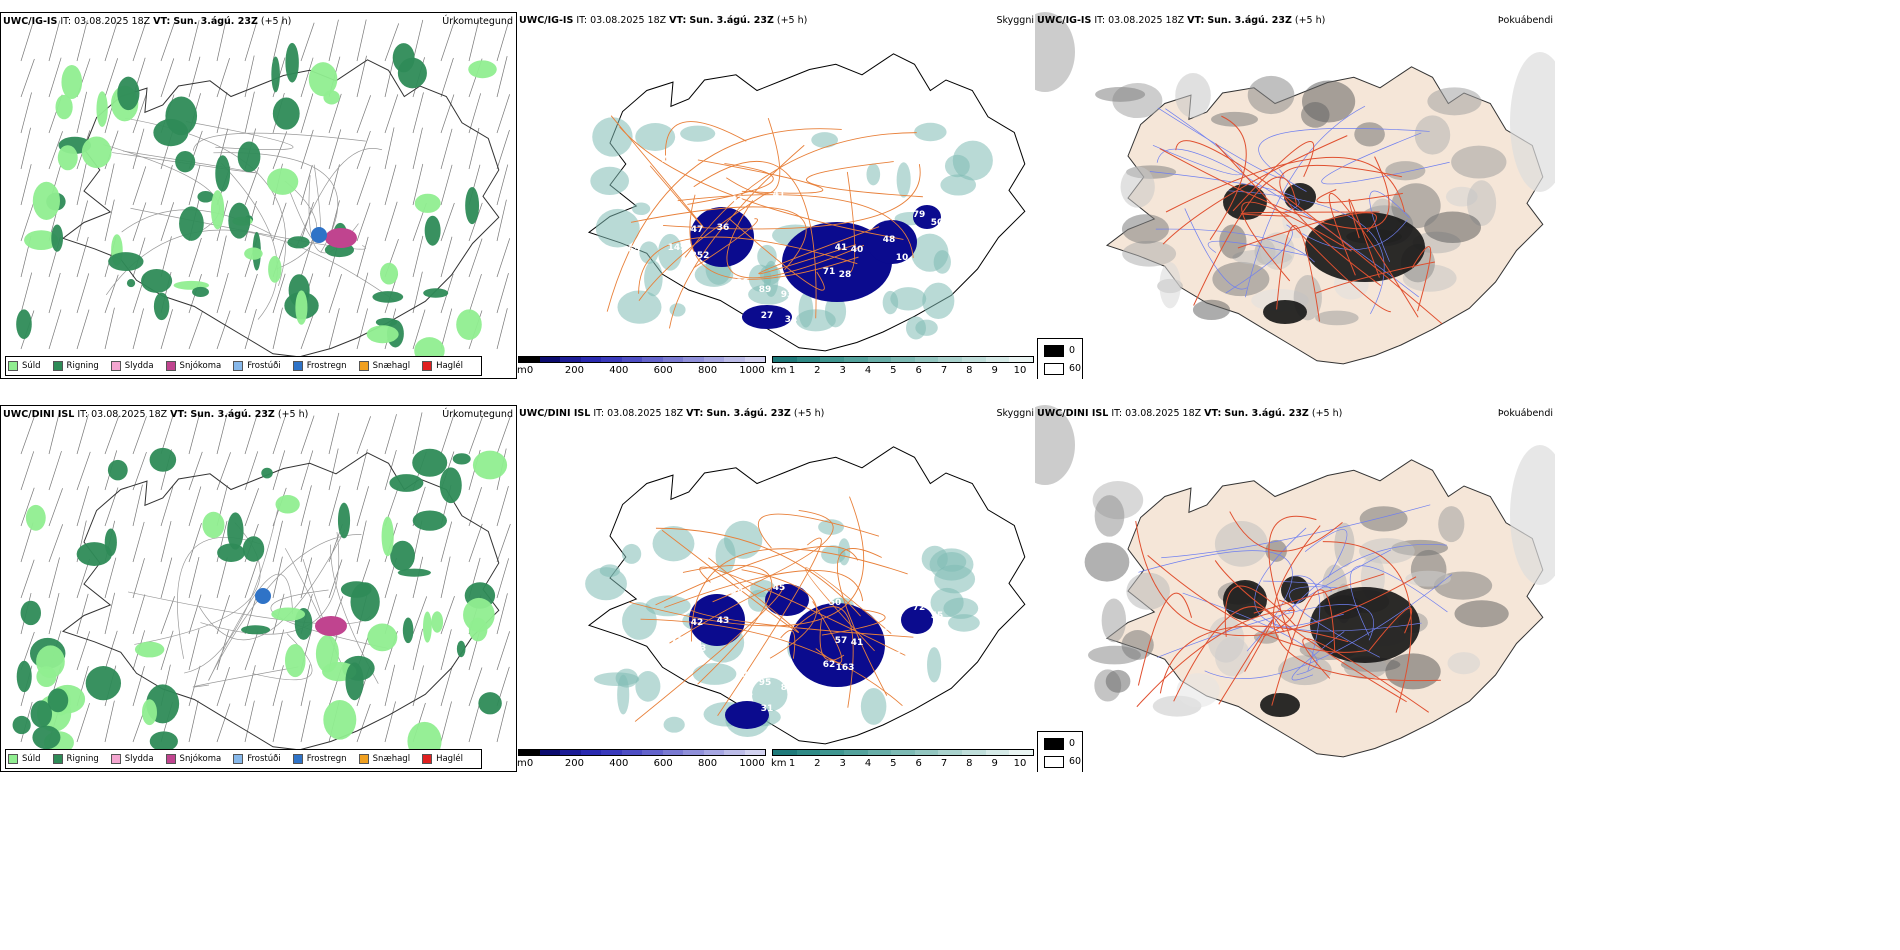 The height and width of the screenshot is (950, 1900). What do you see at coordinates (1532, 122) in the screenshot?
I see `fog-offshore` at bounding box center [1532, 122].